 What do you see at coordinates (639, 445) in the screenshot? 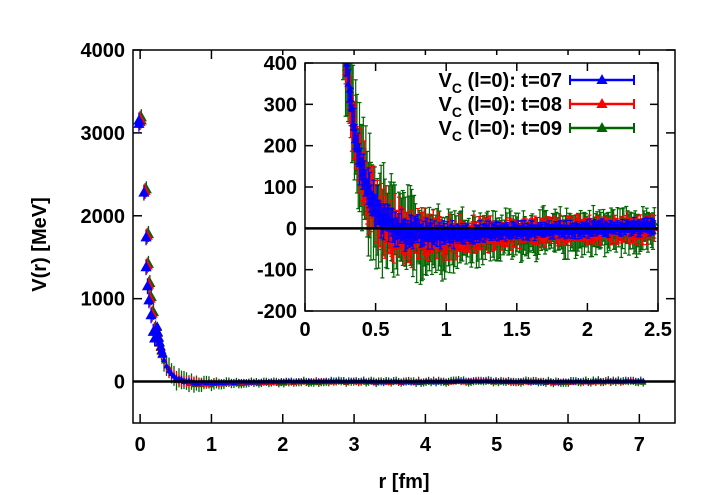
I see `main-x-tick-label: 7` at bounding box center [639, 445].